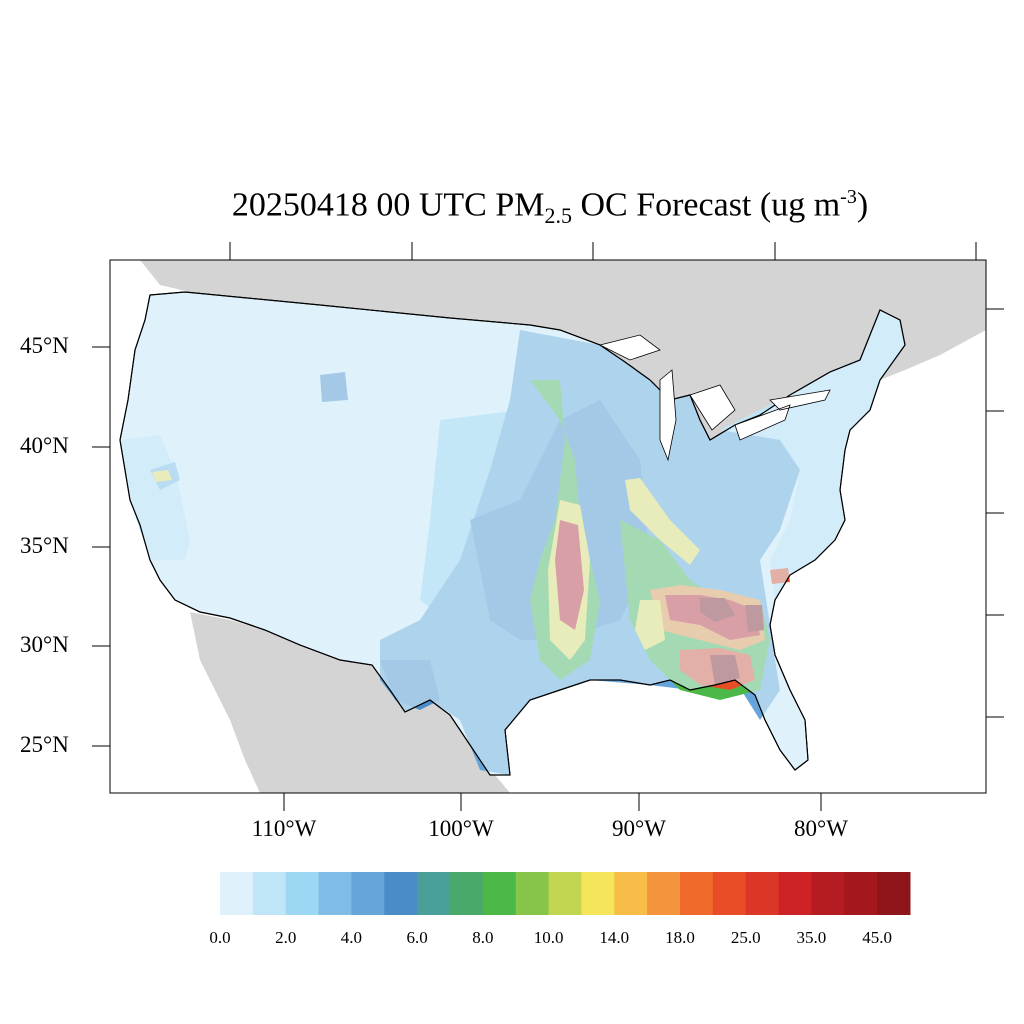  I want to click on colorbar-tick-label: 45.0, so click(877, 937).